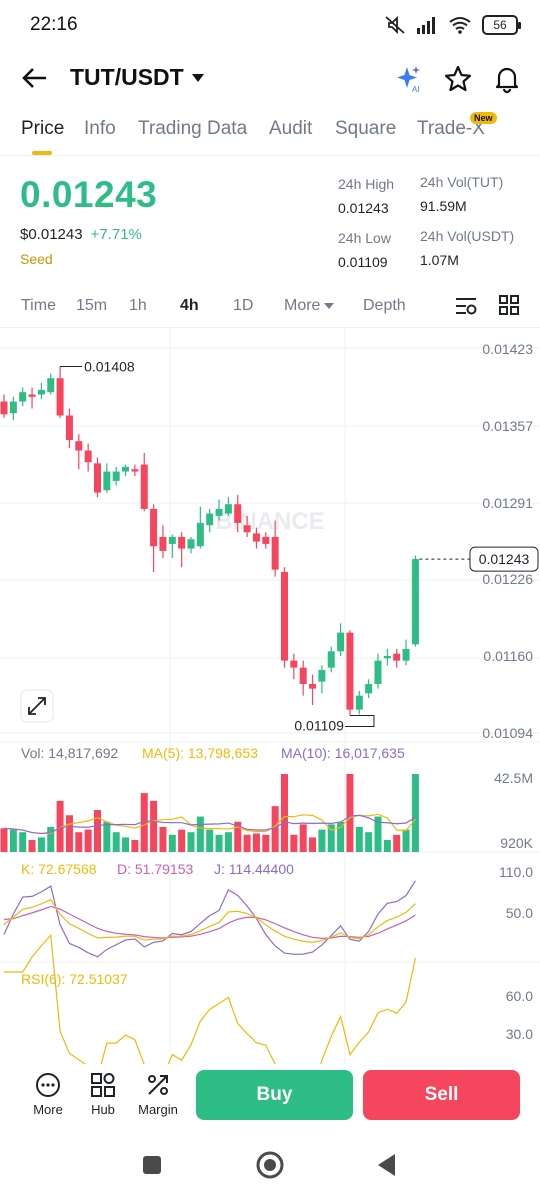 The height and width of the screenshot is (1199, 540). Describe the element at coordinates (138, 305) in the screenshot. I see `interval-1h: 1h` at that location.